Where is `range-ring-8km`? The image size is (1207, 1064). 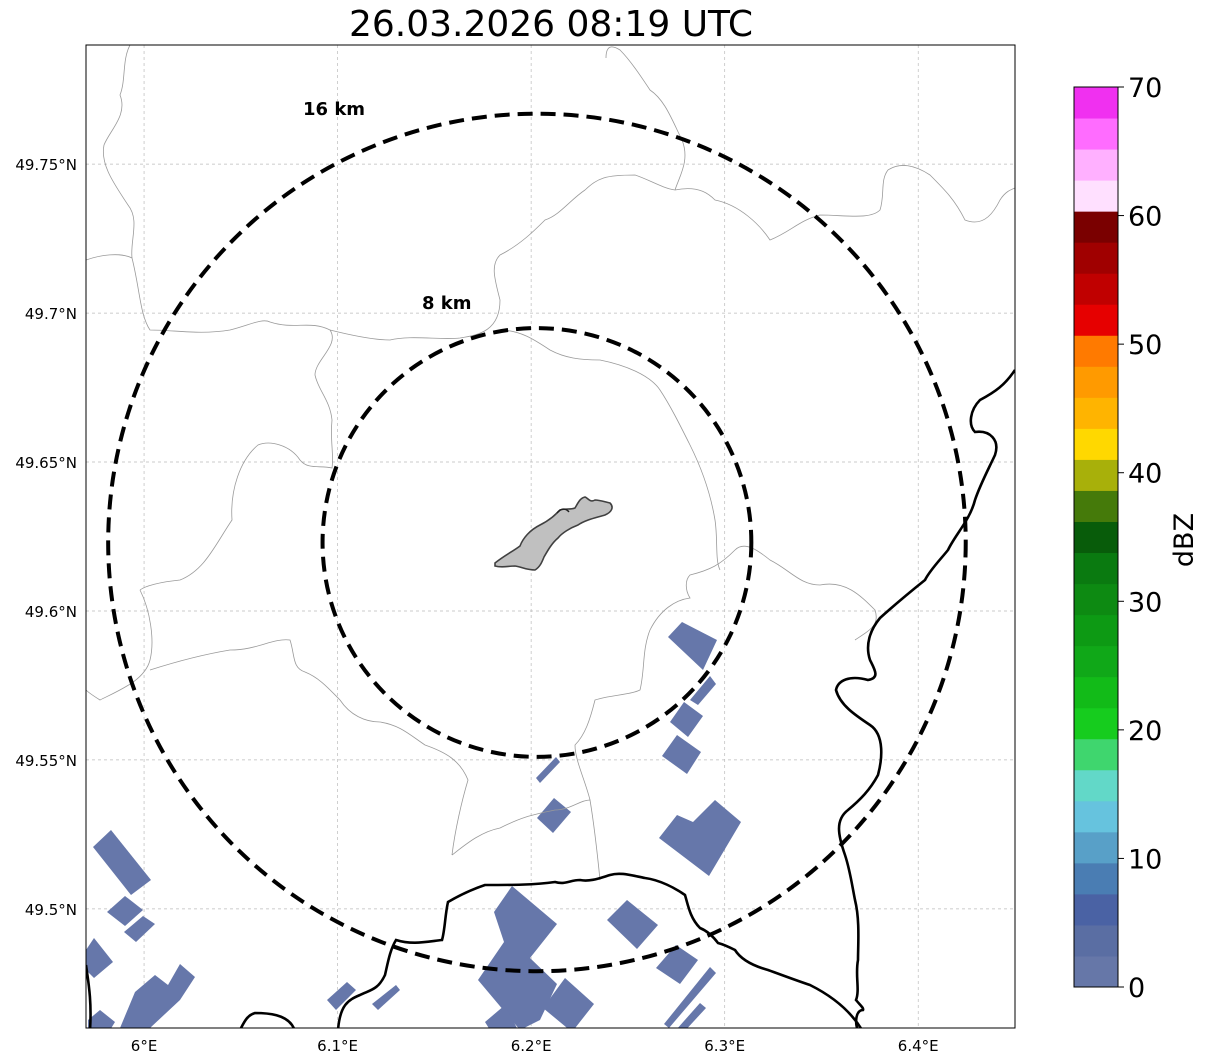 range-ring-8km is located at coordinates (537, 542).